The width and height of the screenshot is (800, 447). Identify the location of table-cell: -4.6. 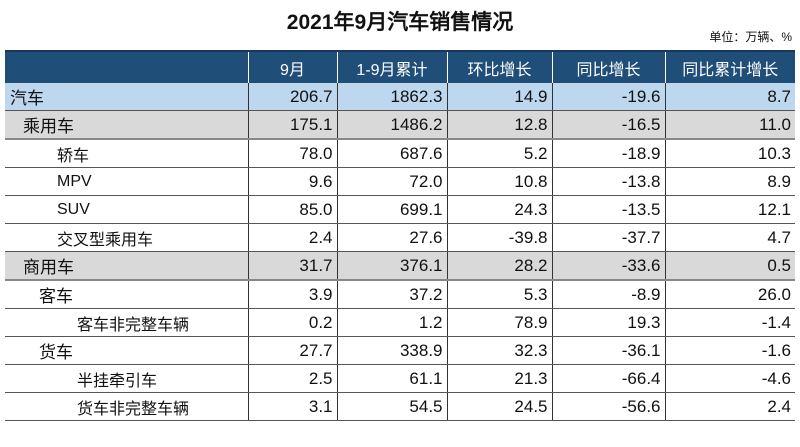
(729, 378).